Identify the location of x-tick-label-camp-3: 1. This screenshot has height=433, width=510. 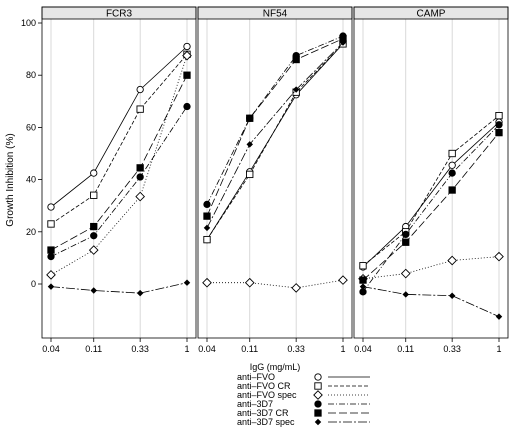
(498, 349).